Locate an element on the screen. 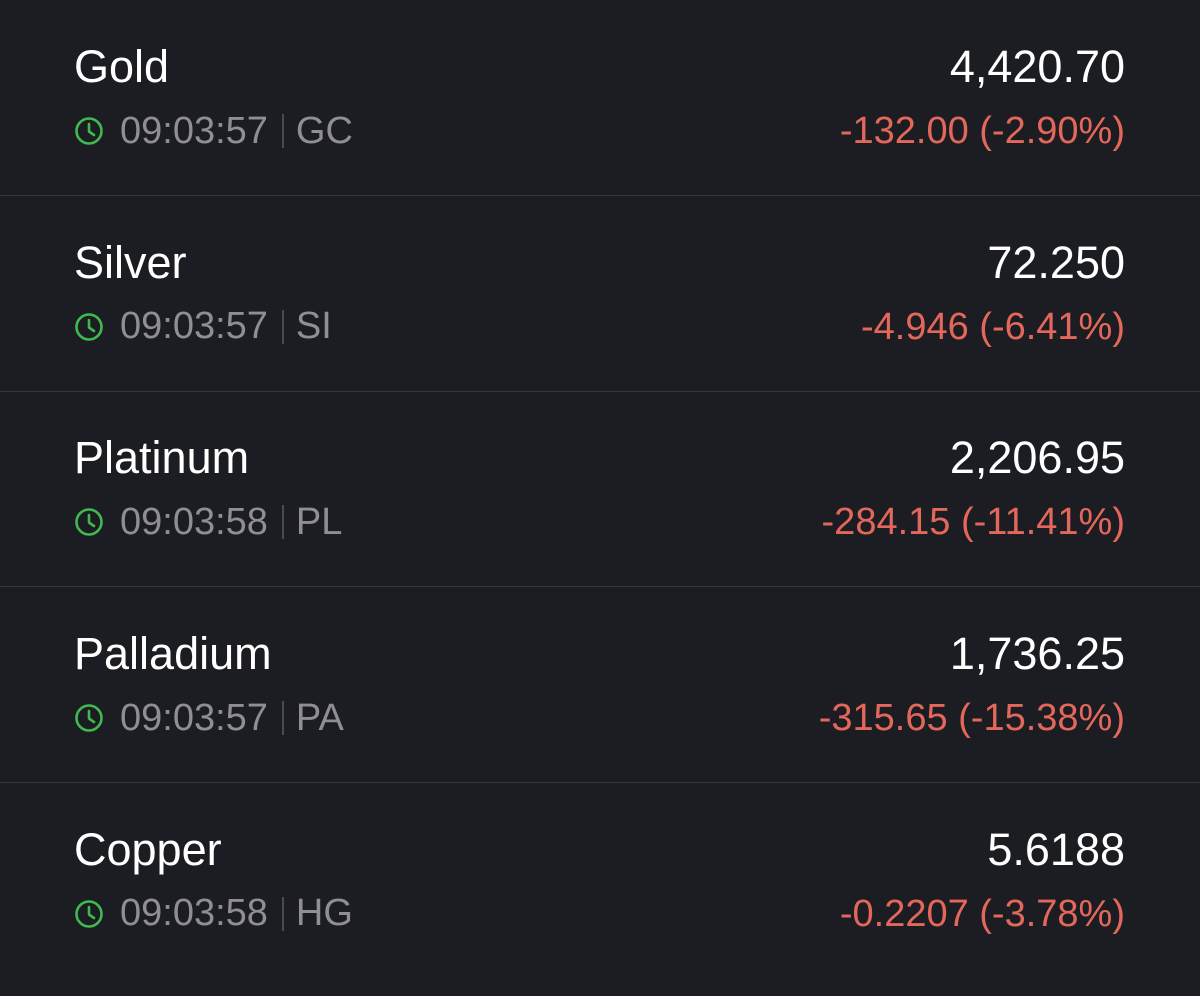  price-change: -132.00 (-2.90%) is located at coordinates (982, 131).